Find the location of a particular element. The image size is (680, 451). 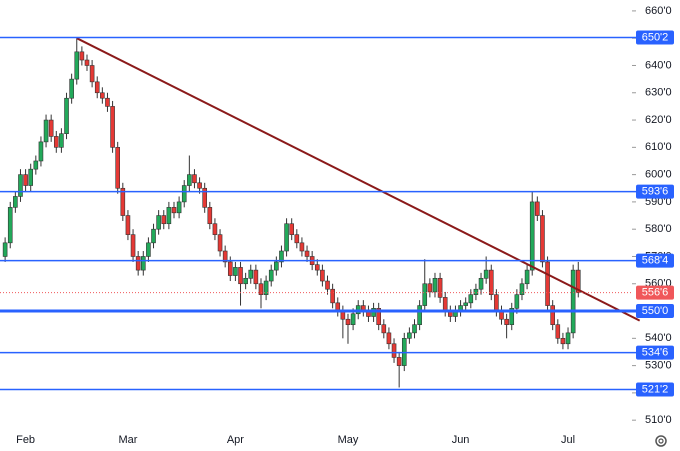

gear-hub is located at coordinates (661, 441).